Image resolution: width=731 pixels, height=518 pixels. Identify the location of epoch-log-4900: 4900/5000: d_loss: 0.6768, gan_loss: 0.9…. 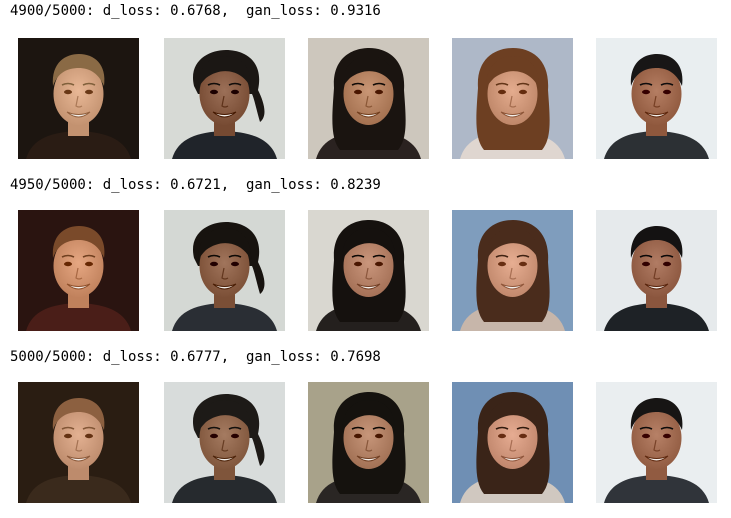
(195, 11).